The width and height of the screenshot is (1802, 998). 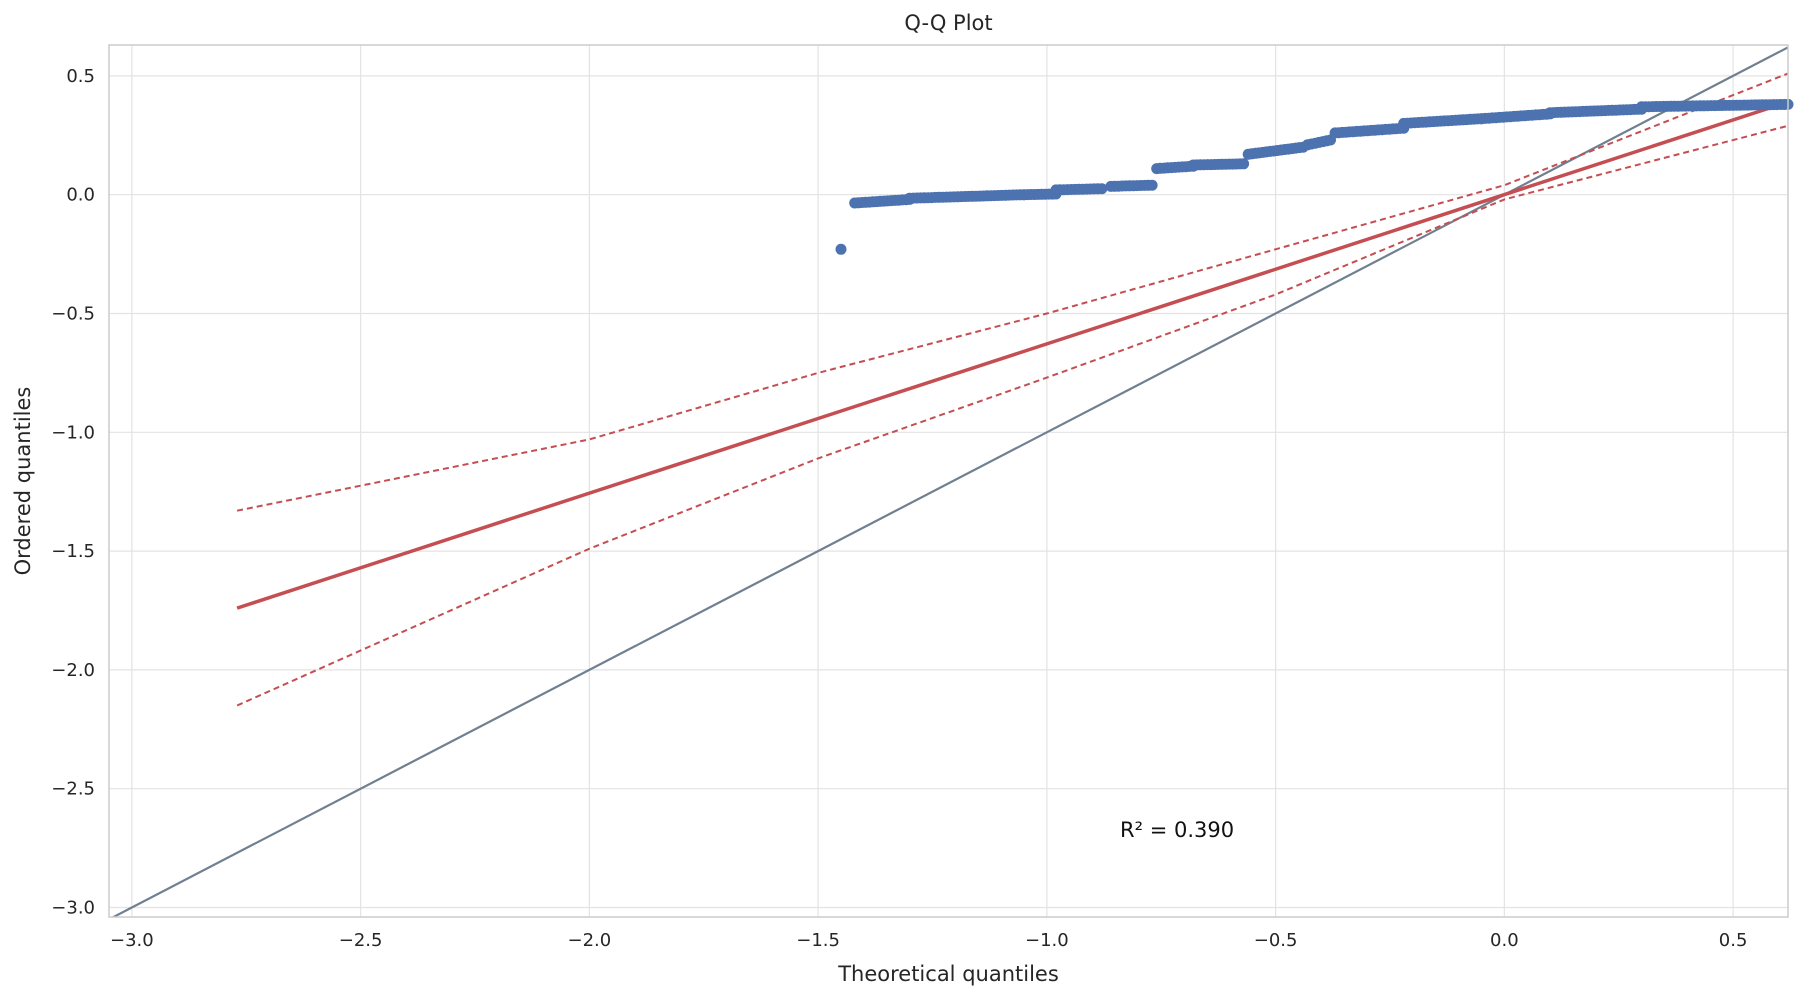 I want to click on y-tick-label: −2.5, so click(x=73, y=789).